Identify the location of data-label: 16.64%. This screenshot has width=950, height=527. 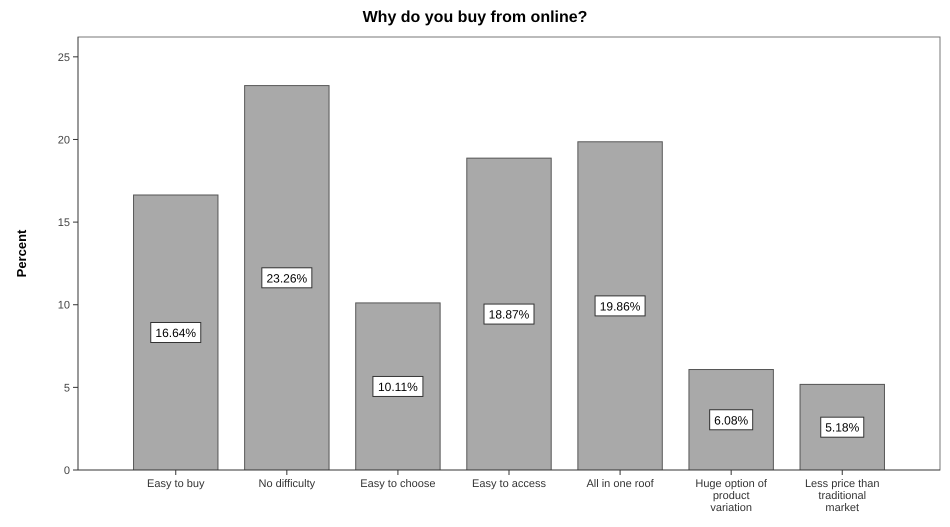
(175, 333).